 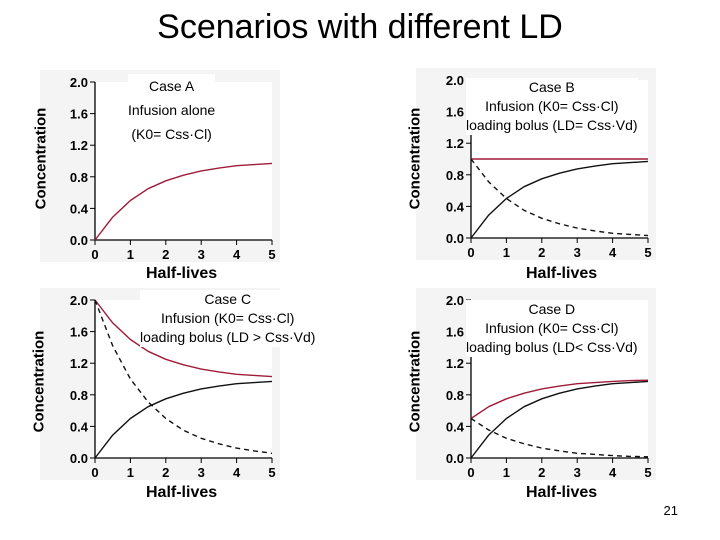 What do you see at coordinates (551, 87) in the screenshot?
I see `caption-line: Case B` at bounding box center [551, 87].